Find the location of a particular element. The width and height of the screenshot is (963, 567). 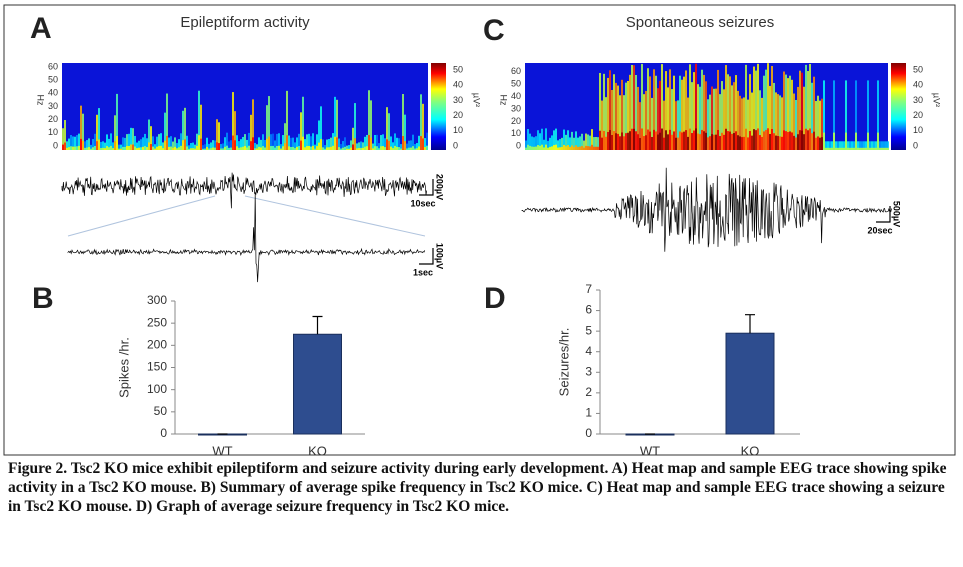

y-tick-label: 40 is located at coordinates (53, 93).